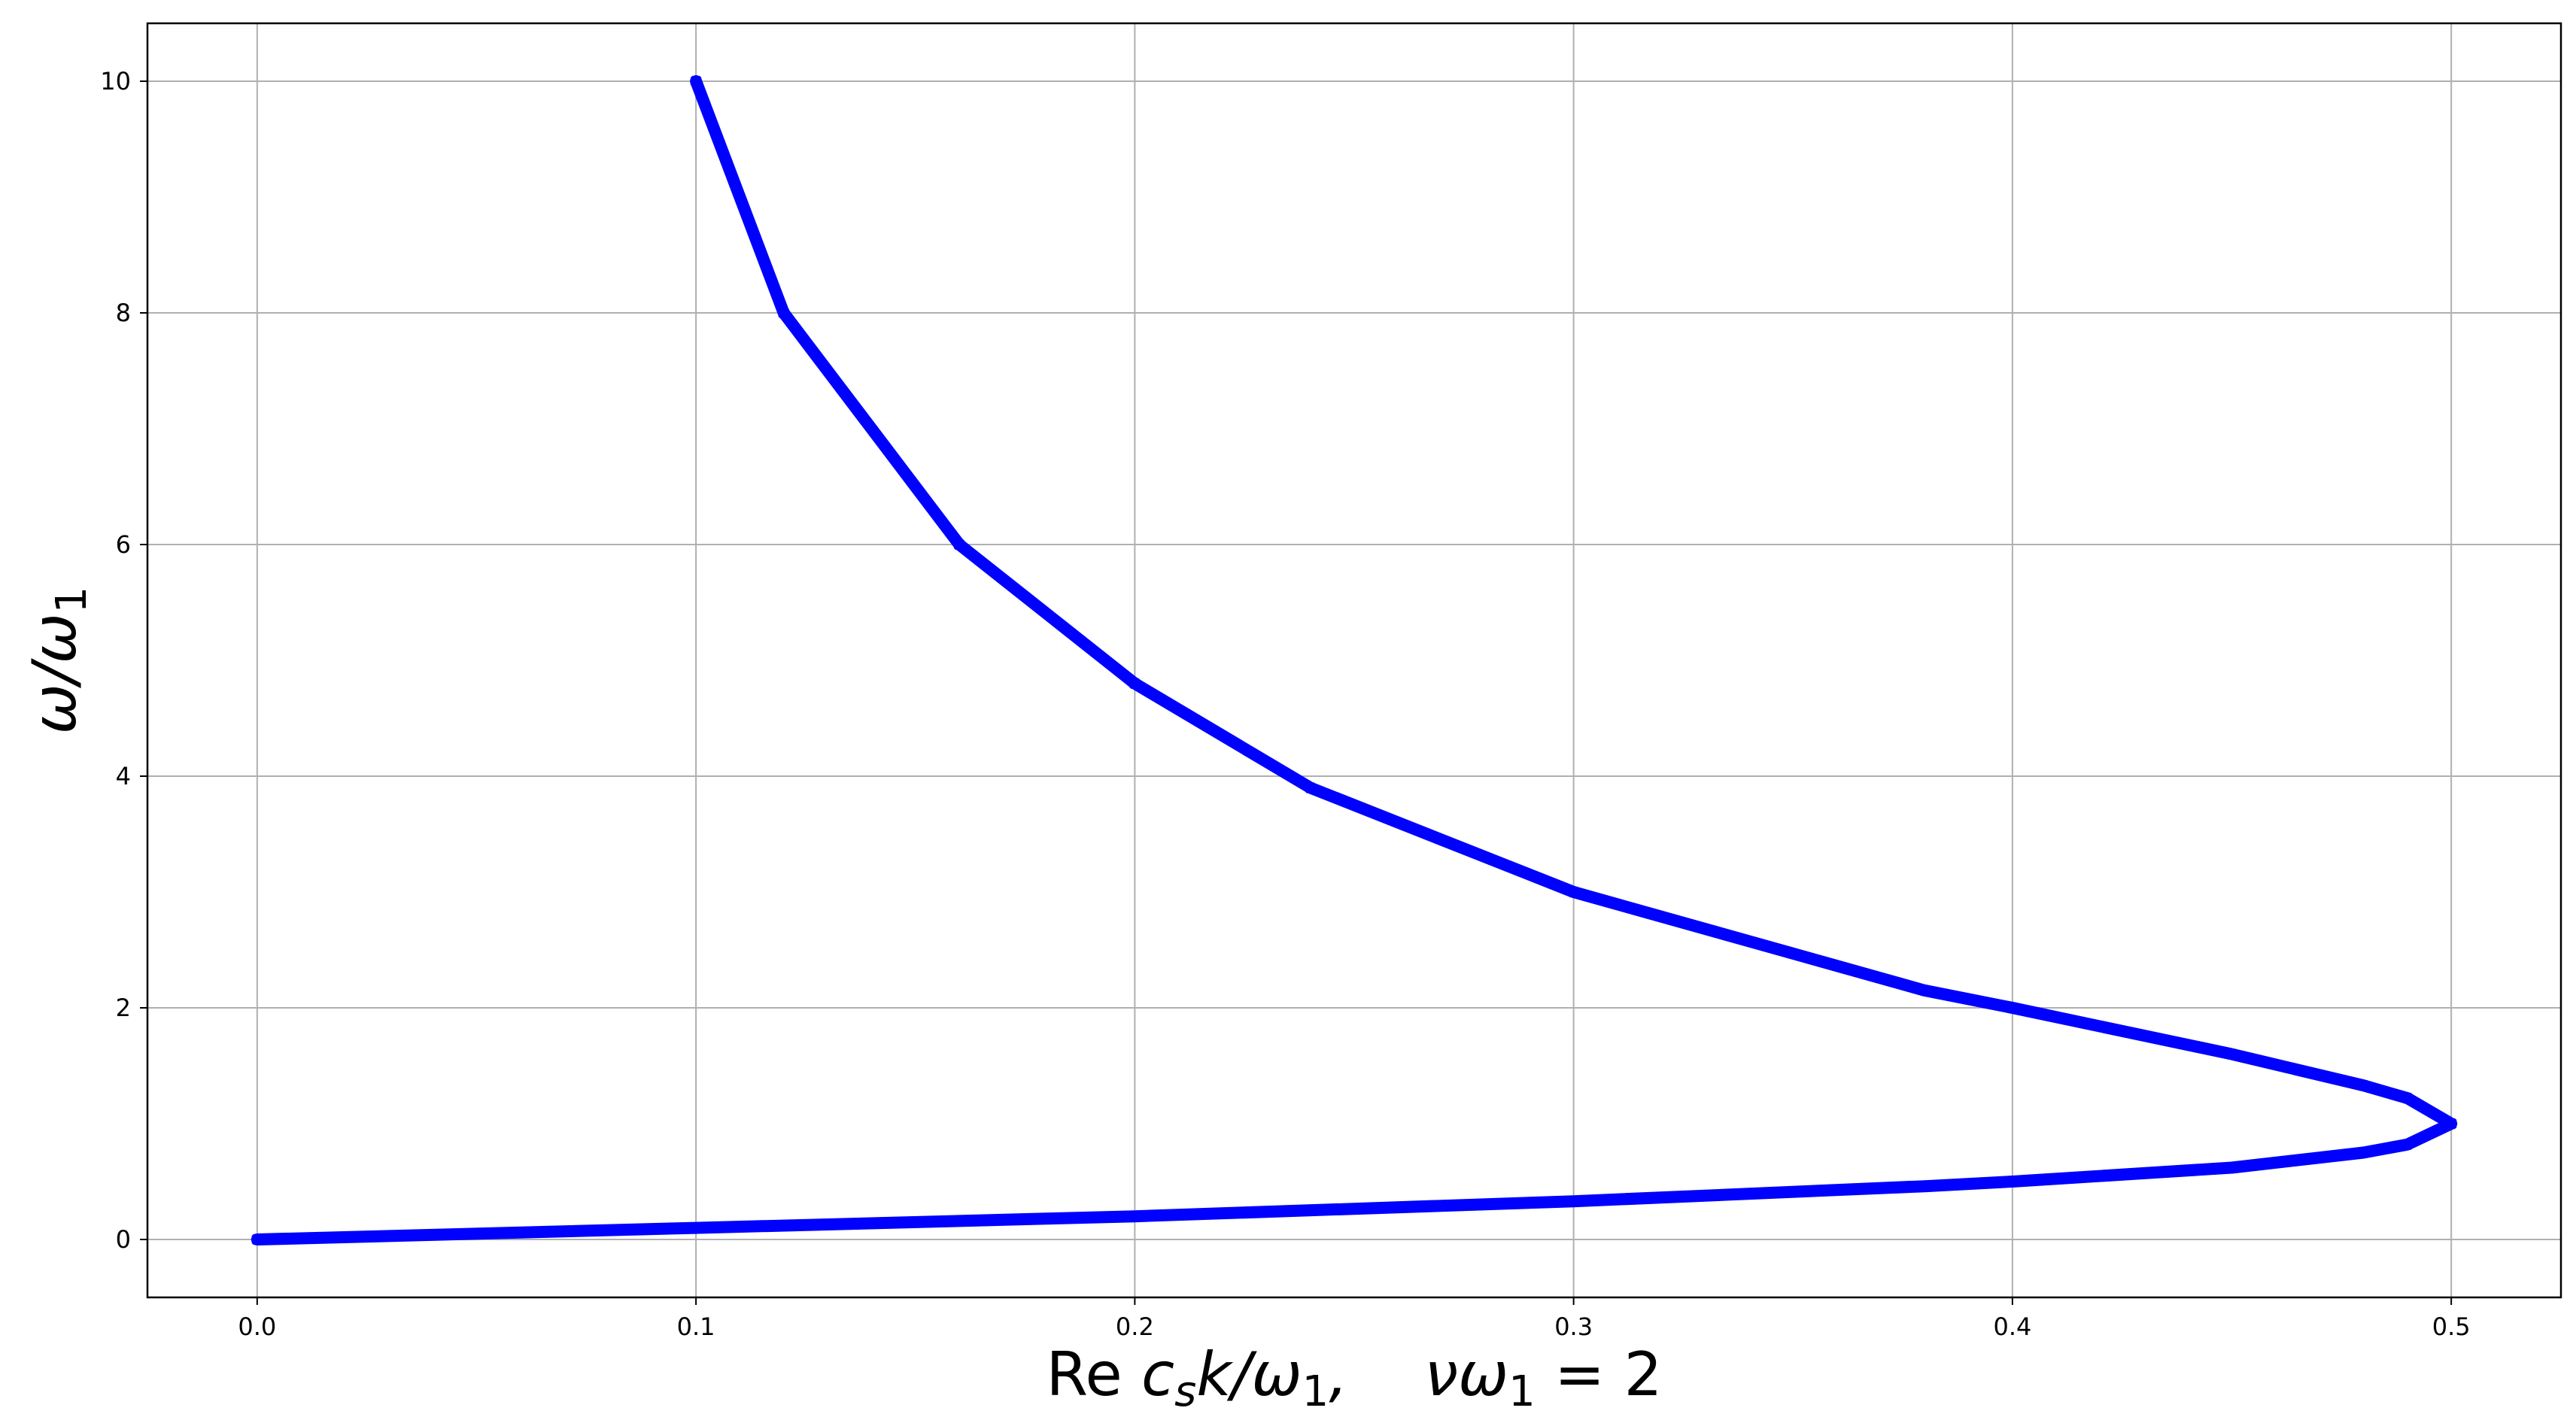  I want to click on x-tick-label: 0.0, so click(257, 1326).